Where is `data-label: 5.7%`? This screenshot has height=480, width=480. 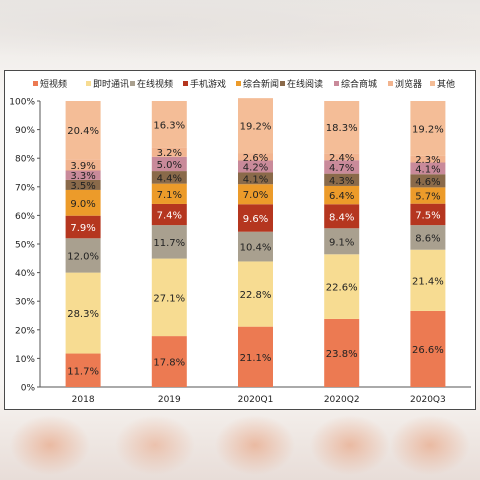 data-label: 5.7% is located at coordinates (427, 197).